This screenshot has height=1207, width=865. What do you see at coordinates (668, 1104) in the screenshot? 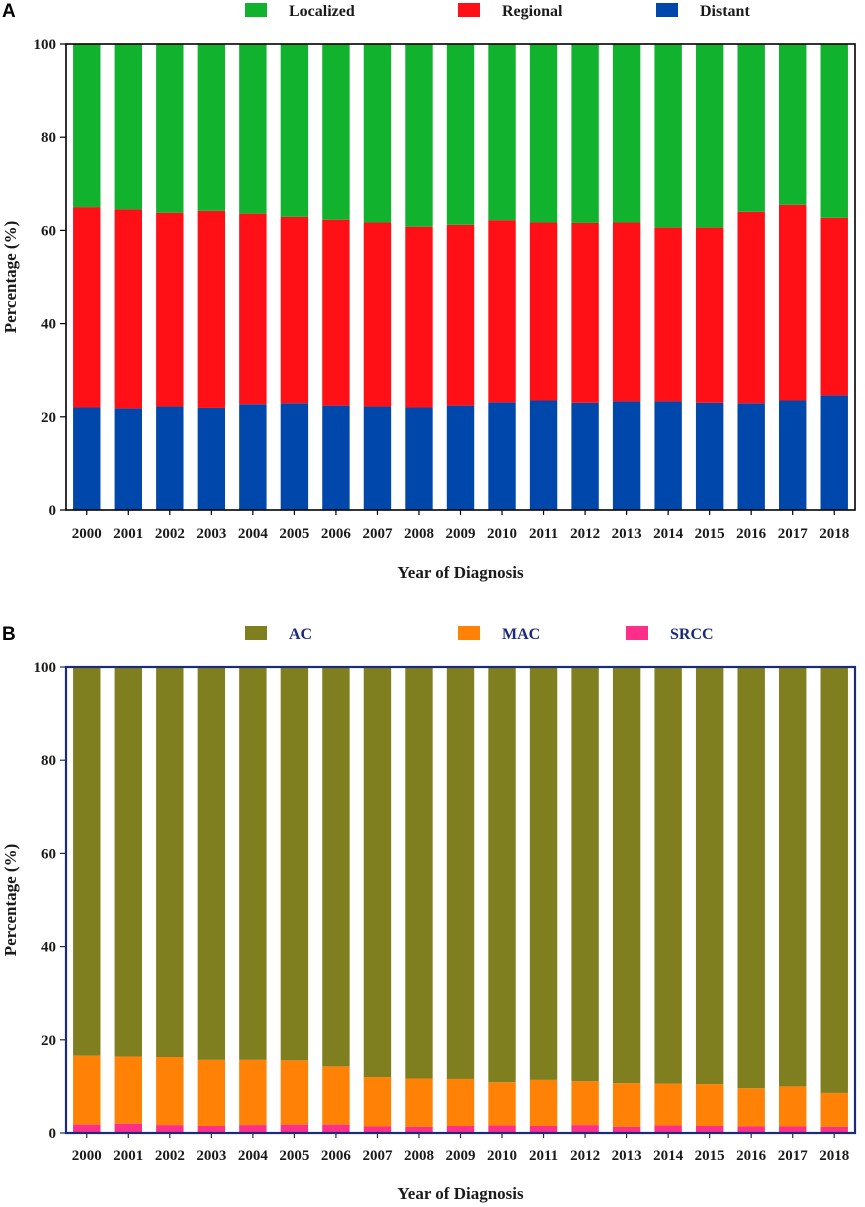
I see `bar-mac-2014` at bounding box center [668, 1104].